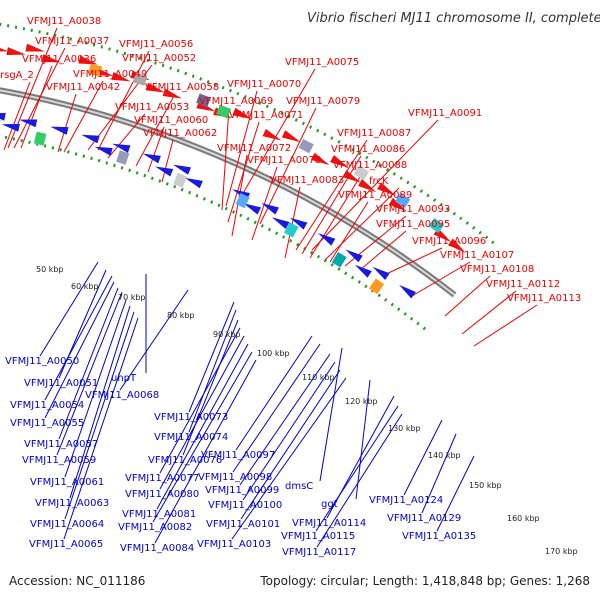 This screenshot has width=600, height=600. I want to click on reverse-gene-label: VFMJ11_A0103, so click(234, 544).